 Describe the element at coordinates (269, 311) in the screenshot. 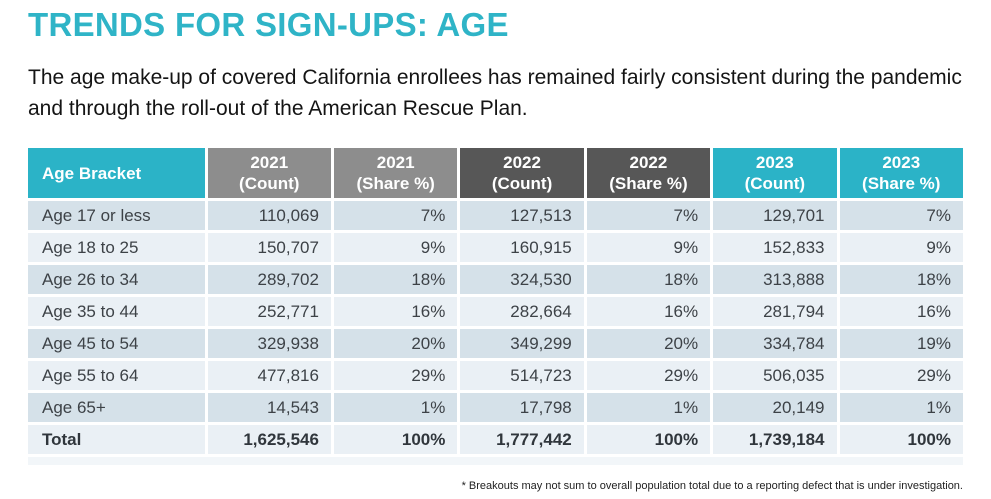

I see `value-cell: 252,771` at that location.